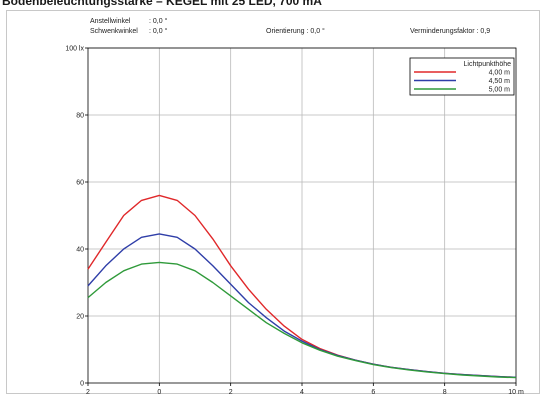 This screenshot has height=397, width=547. What do you see at coordinates (516, 392) in the screenshot?
I see `x-tick-label: 10 m` at bounding box center [516, 392].